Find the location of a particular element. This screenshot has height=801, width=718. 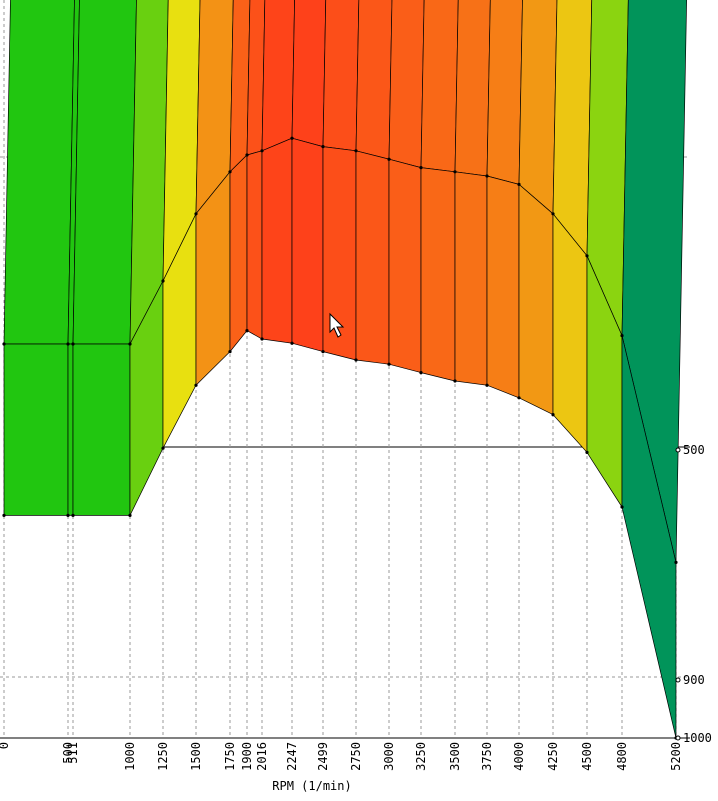

depth-tick-label: 900 is located at coordinates (694, 680).